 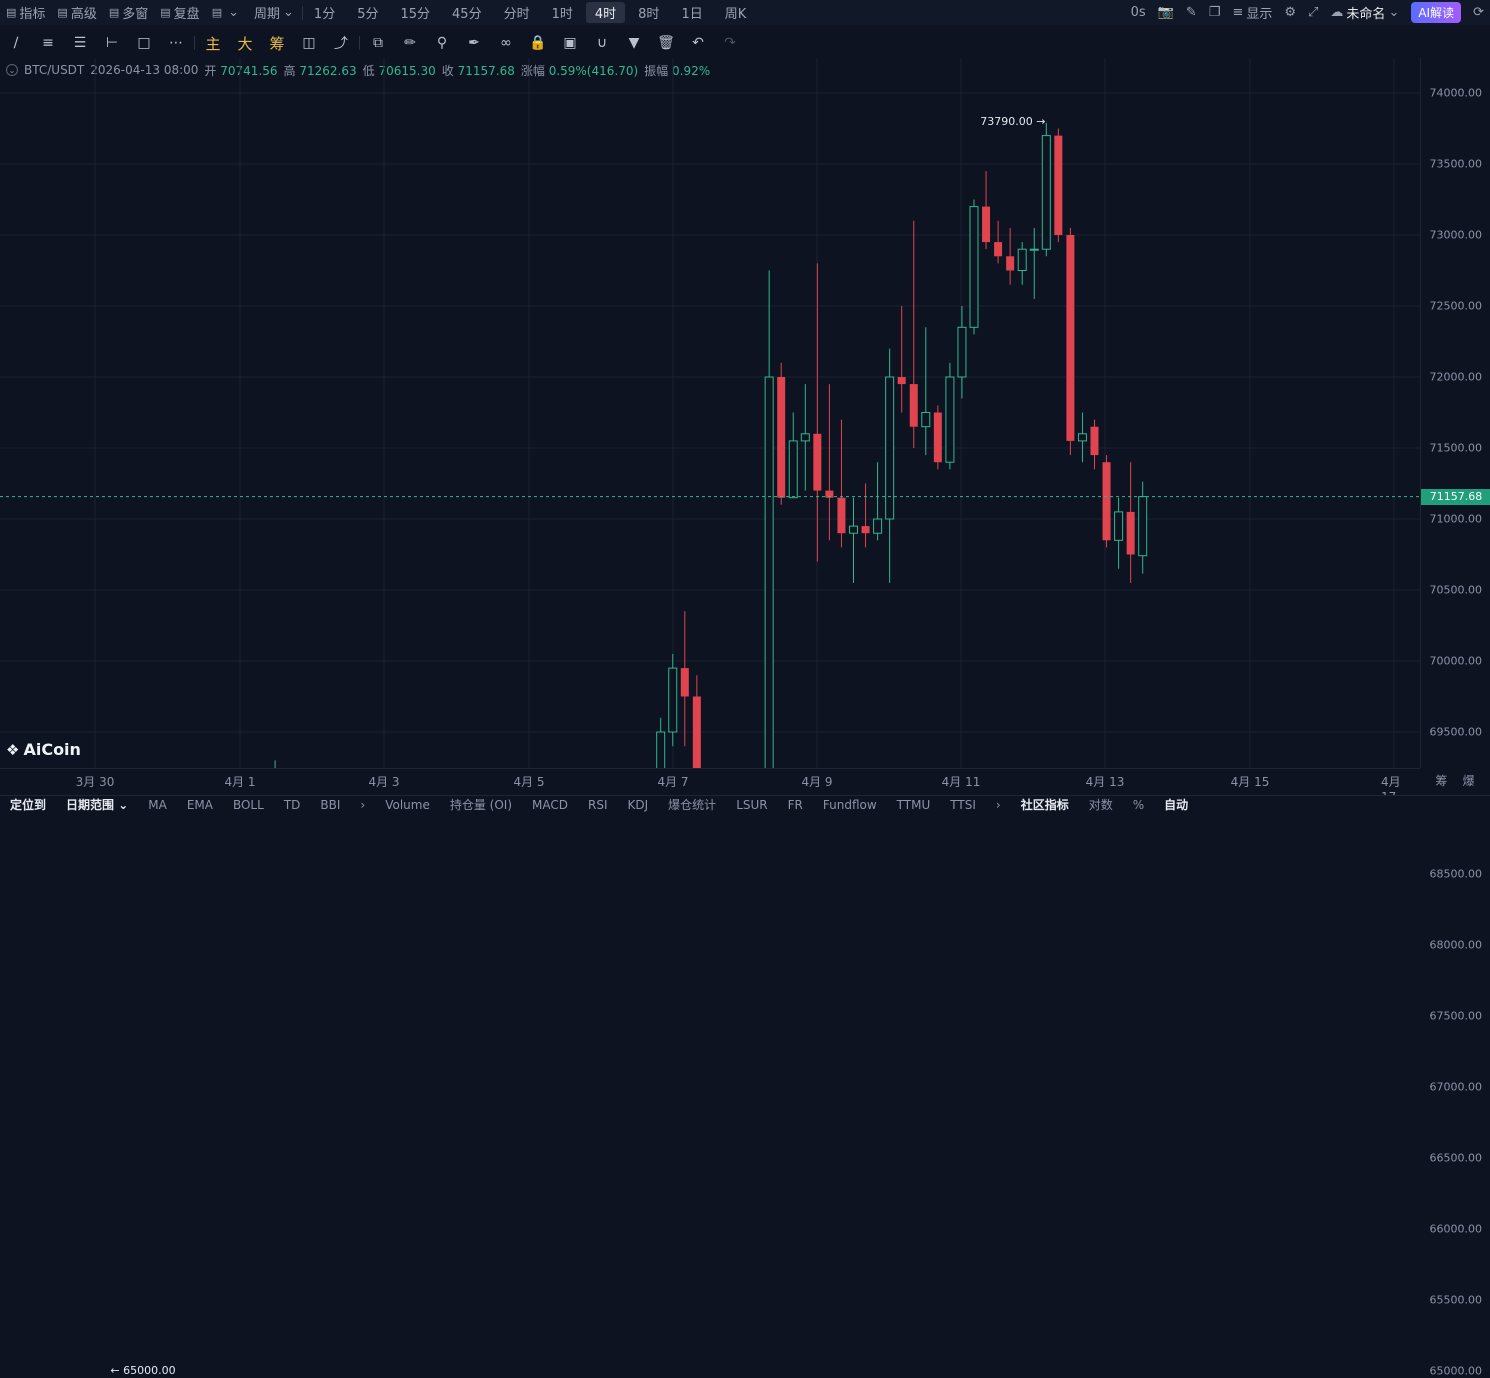 What do you see at coordinates (199, 804) in the screenshot?
I see `indicator-tab-3: EMA` at bounding box center [199, 804].